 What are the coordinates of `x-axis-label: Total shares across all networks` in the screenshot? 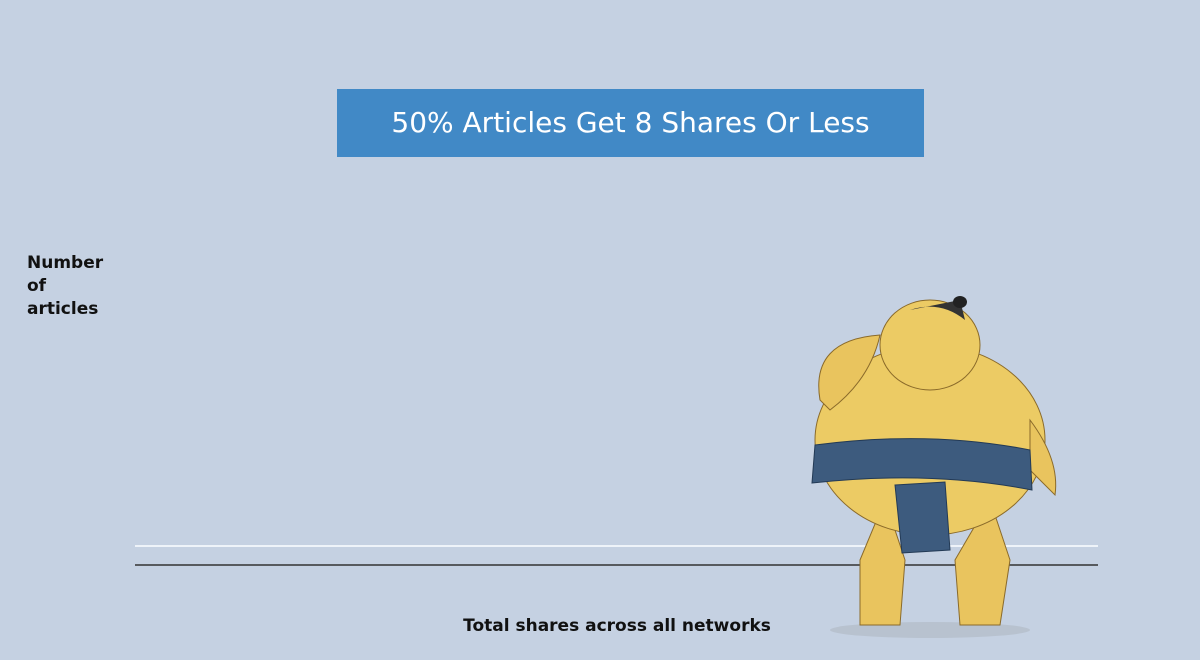 It's located at (617, 626).